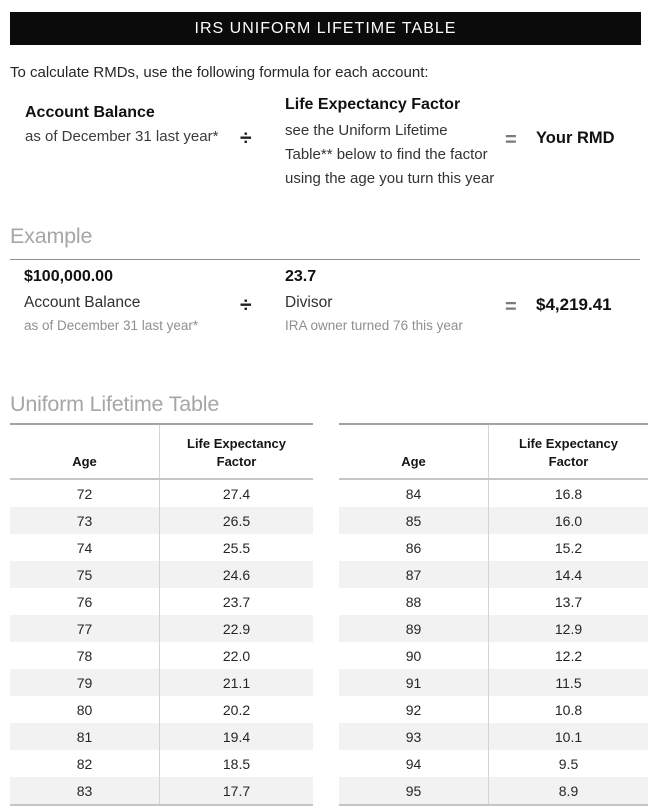 The height and width of the screenshot is (811, 650). Describe the element at coordinates (493, 736) in the screenshot. I see `table-row: 93 10.1` at that location.